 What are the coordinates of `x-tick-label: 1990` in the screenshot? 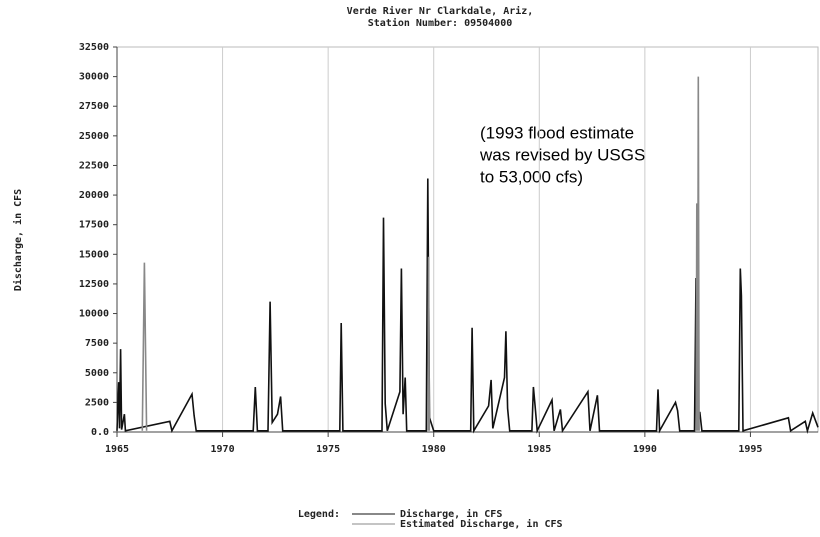 It's located at (645, 449).